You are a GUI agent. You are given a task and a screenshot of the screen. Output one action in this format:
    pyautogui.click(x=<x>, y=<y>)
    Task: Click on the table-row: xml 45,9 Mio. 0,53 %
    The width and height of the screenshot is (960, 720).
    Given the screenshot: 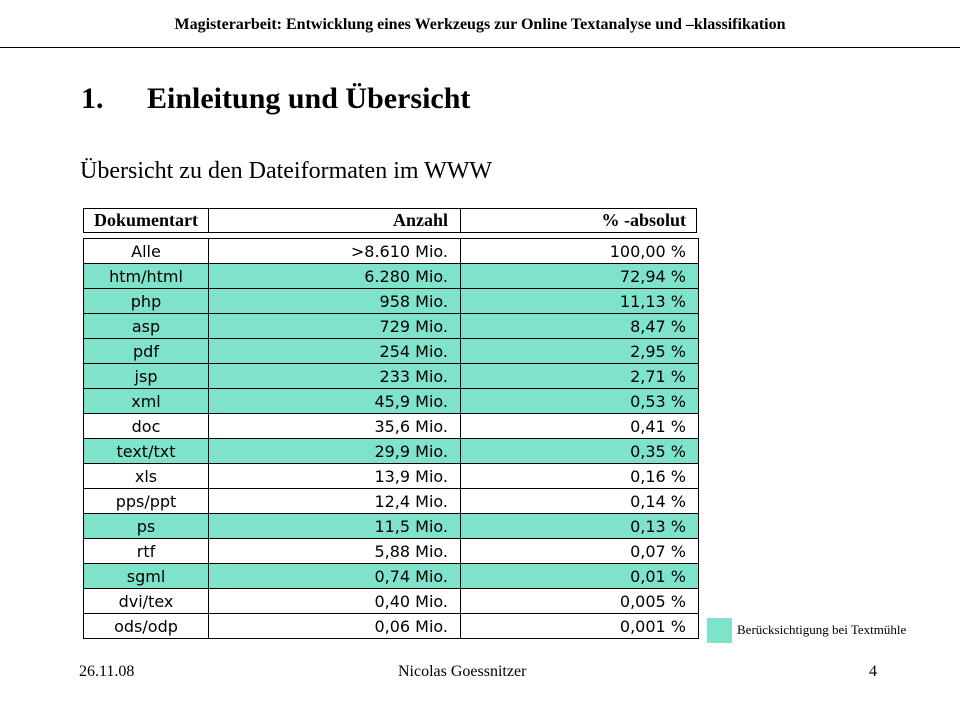 What is the action you would take?
    pyautogui.click(x=391, y=400)
    